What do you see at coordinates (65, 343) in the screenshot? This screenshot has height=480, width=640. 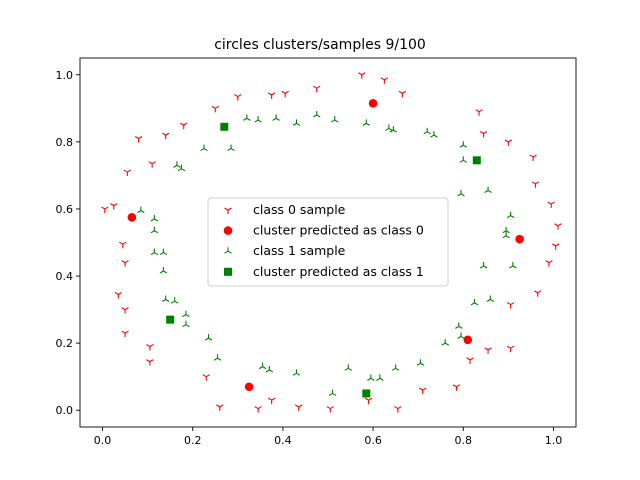 I see `y-tick-label: 0.2` at bounding box center [65, 343].